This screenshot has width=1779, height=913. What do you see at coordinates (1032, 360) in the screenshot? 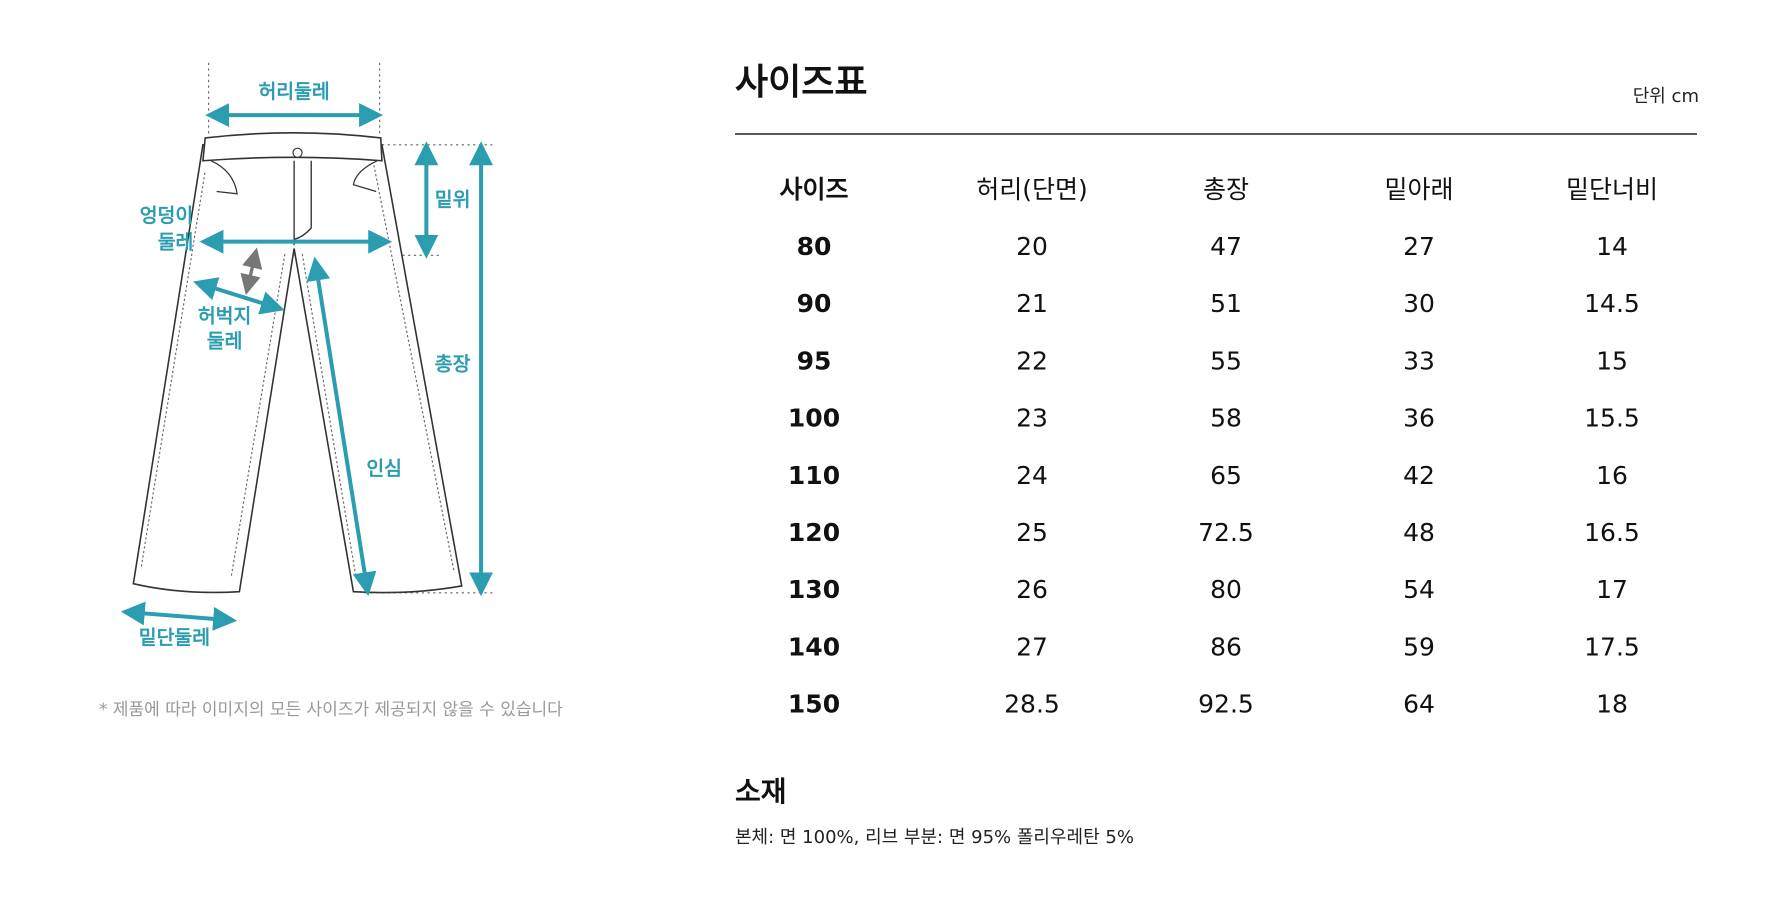
I see `cell: 22` at bounding box center [1032, 360].